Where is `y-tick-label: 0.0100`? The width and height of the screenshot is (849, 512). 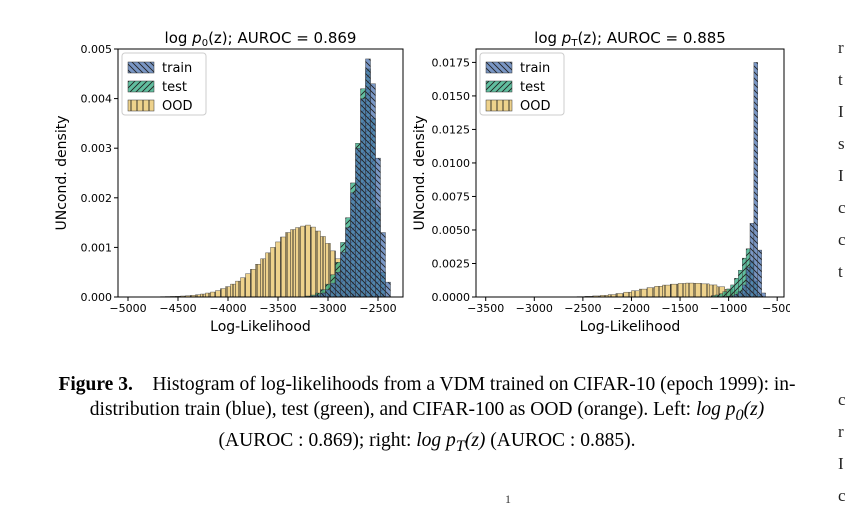 y-tick-label: 0.0100 is located at coordinates (451, 163).